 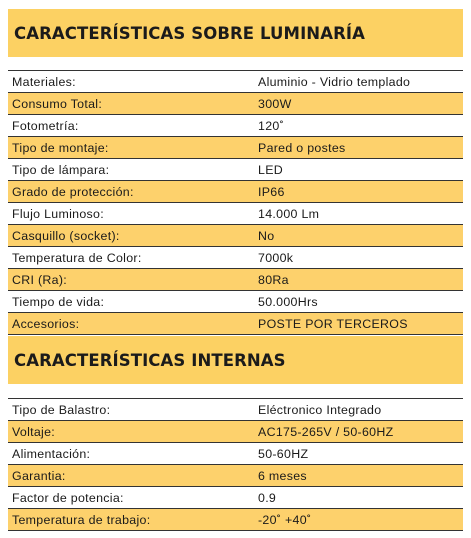 I want to click on spec-value: 50.000Hrs, so click(x=288, y=301).